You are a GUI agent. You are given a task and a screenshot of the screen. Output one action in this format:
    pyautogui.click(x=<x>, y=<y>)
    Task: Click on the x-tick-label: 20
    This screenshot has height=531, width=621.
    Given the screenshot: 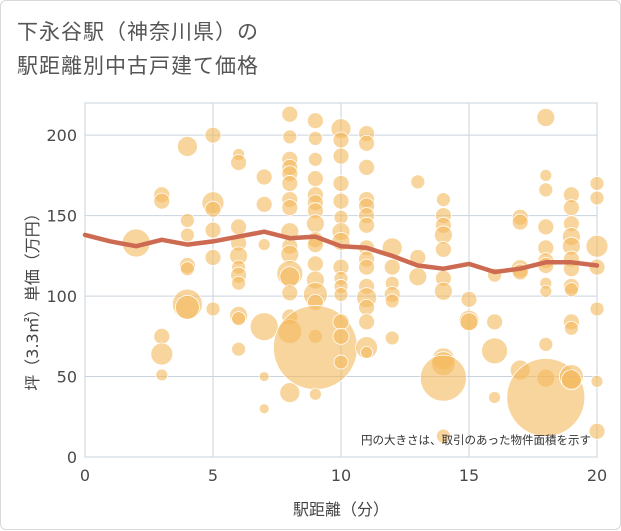 What is the action you would take?
    pyautogui.click(x=597, y=475)
    